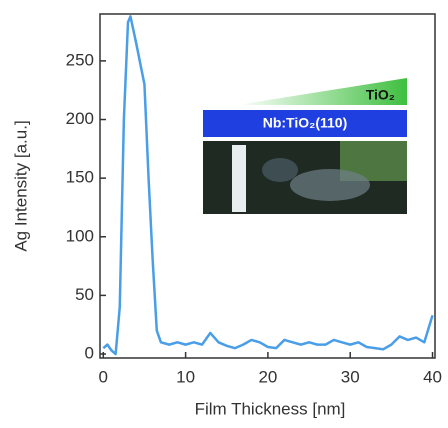 The width and height of the screenshot is (448, 428). I want to click on substrate-bar, so click(305, 123).